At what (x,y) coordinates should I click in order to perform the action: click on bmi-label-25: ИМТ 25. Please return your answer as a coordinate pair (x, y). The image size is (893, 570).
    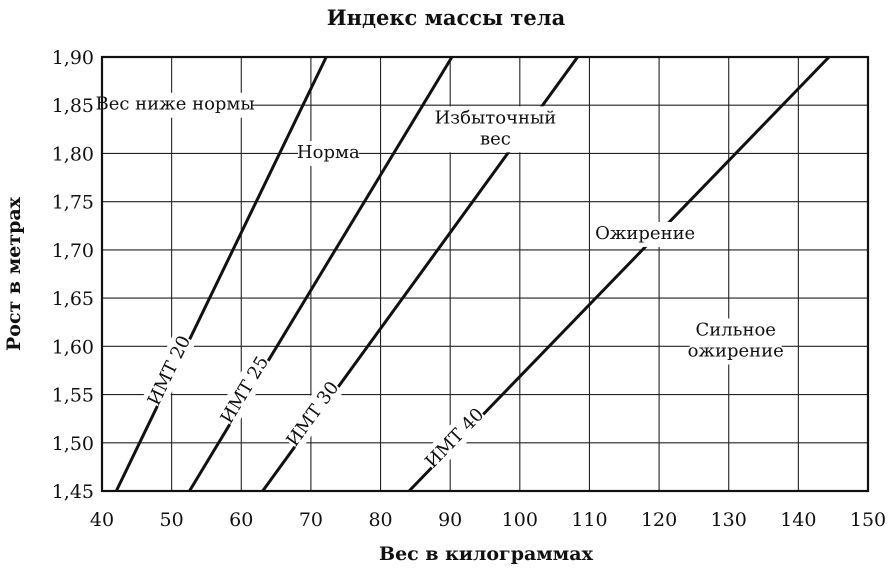
    Looking at the image, I should click on (245, 390).